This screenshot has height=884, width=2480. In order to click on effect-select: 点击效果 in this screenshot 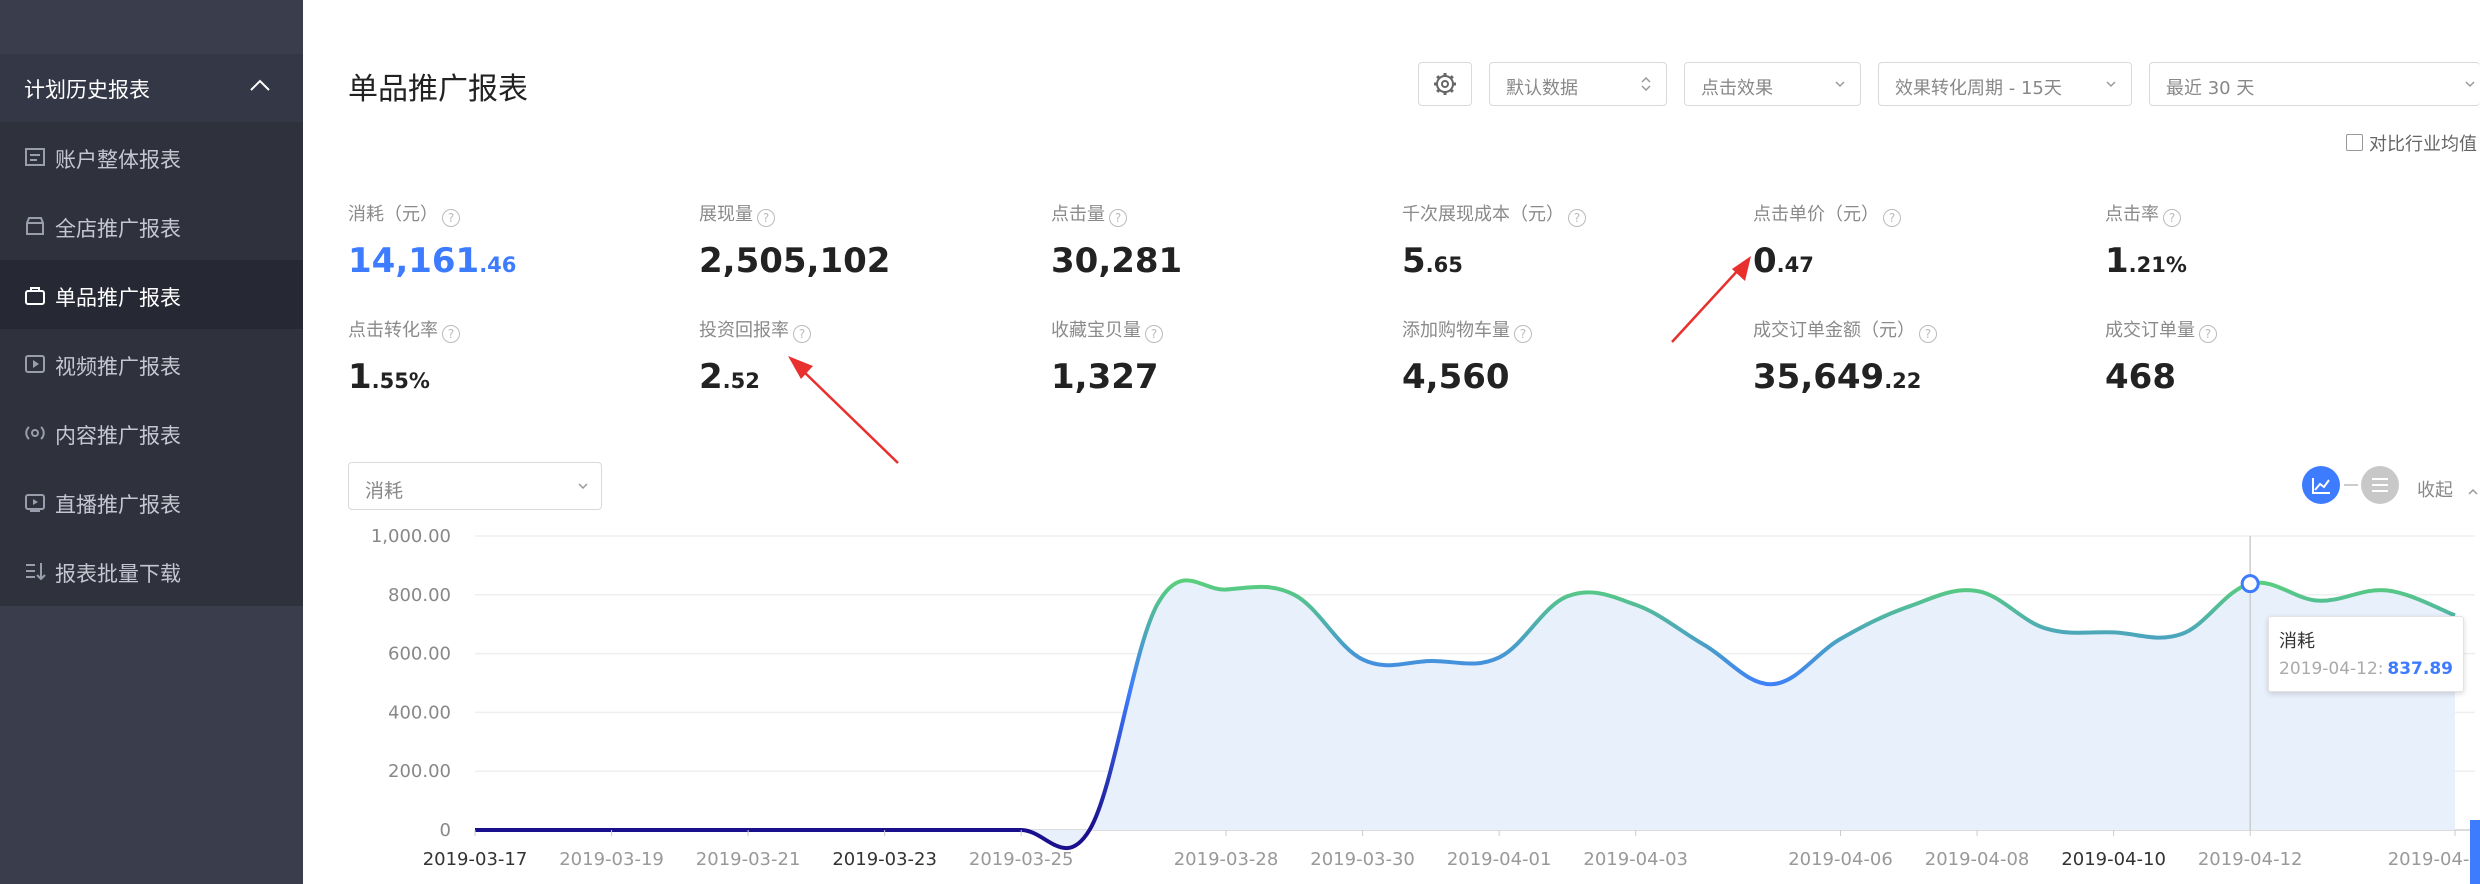, I will do `click(1772, 84)`.